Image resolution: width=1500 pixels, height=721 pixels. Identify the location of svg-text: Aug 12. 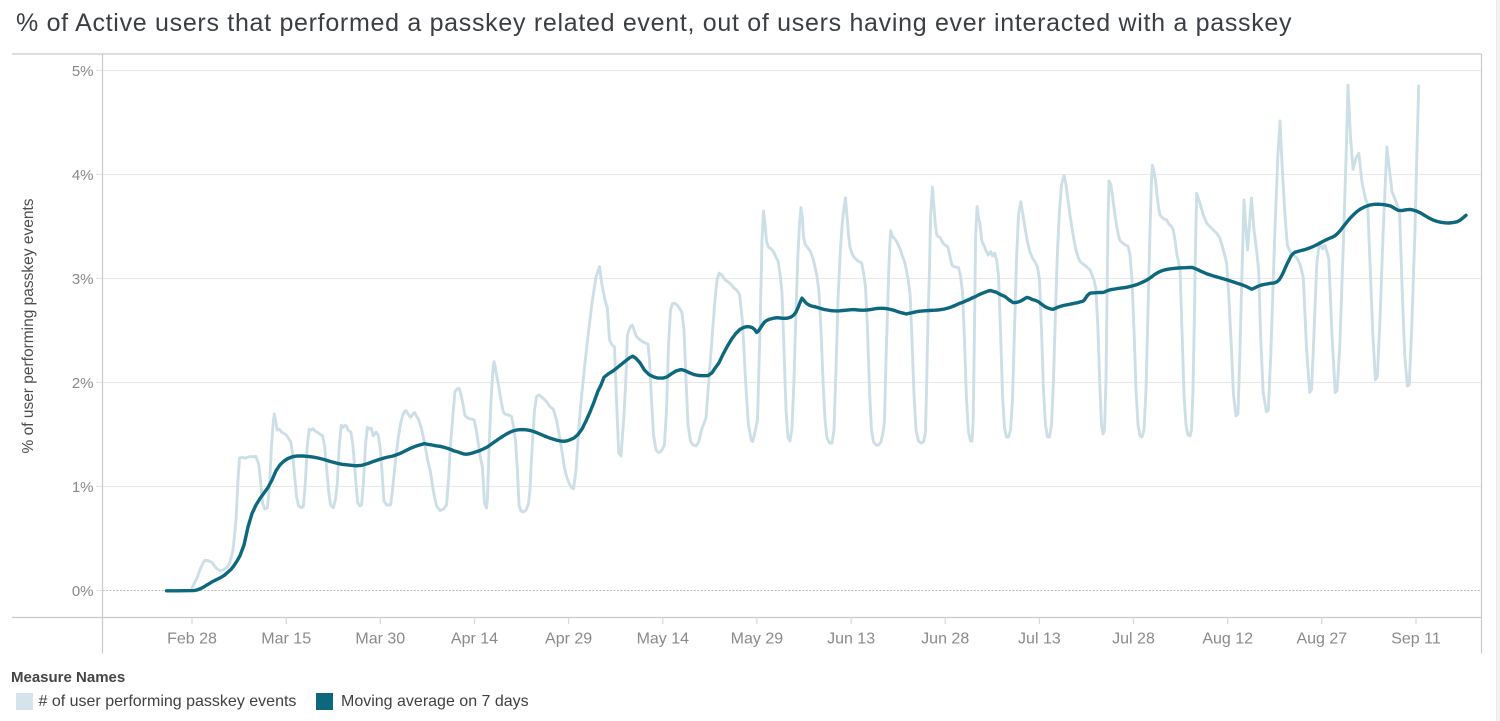
(1227, 639).